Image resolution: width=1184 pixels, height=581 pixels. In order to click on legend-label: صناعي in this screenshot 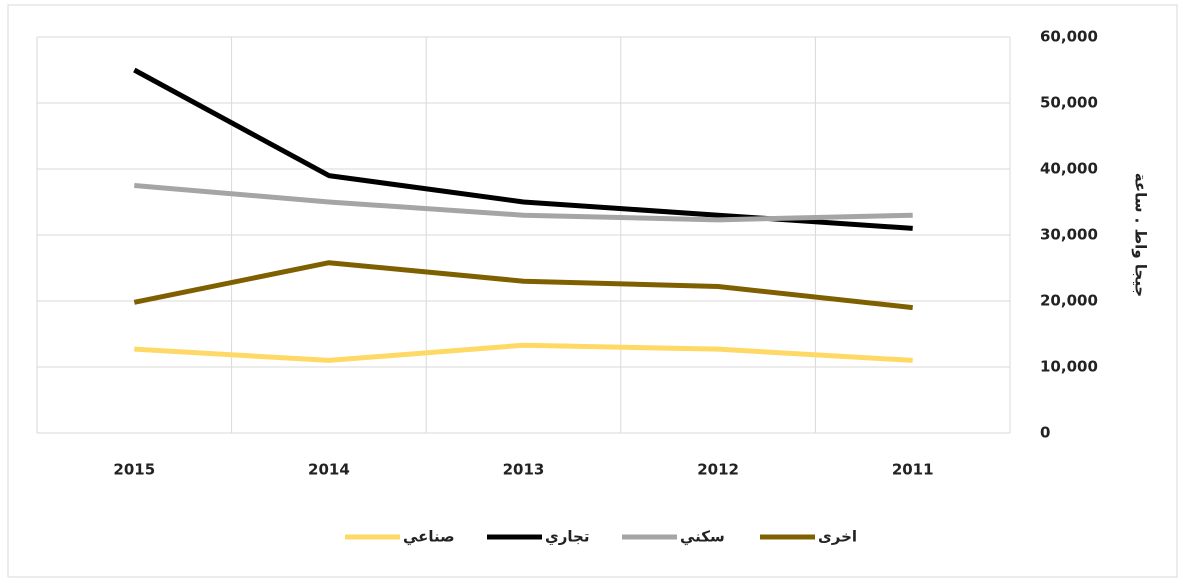, I will do `click(429, 537)`.